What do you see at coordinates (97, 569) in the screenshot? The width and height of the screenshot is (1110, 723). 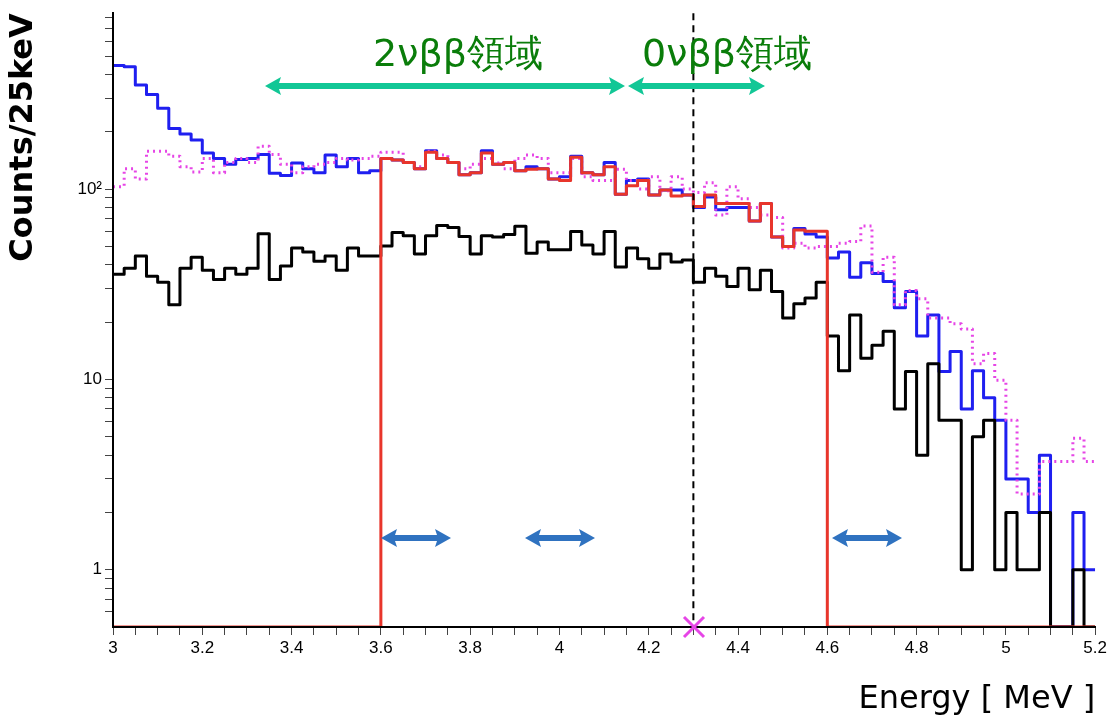 I see `y-tick-label: 1` at bounding box center [97, 569].